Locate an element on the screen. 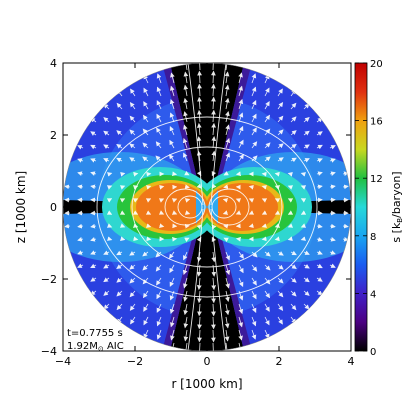 This screenshot has width=415, height=415. x-tick-label: 4 is located at coordinates (351, 361).